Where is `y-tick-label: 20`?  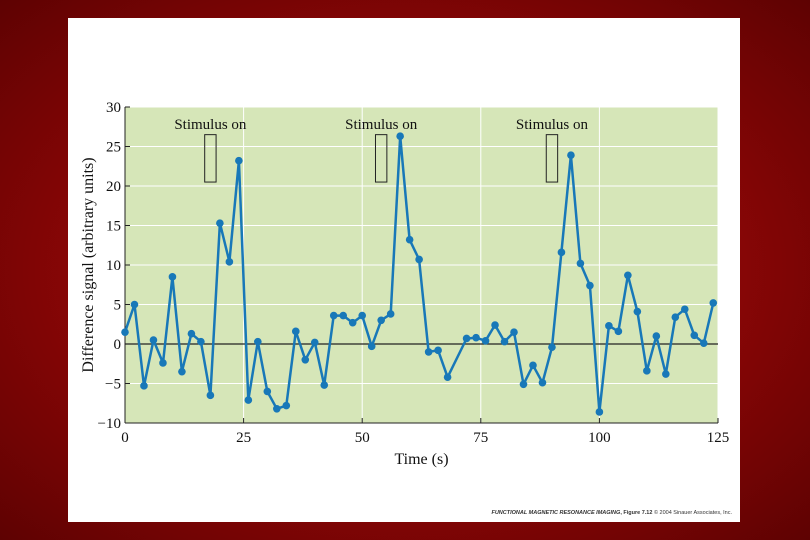
y-tick-label: 20 is located at coordinates (113, 187).